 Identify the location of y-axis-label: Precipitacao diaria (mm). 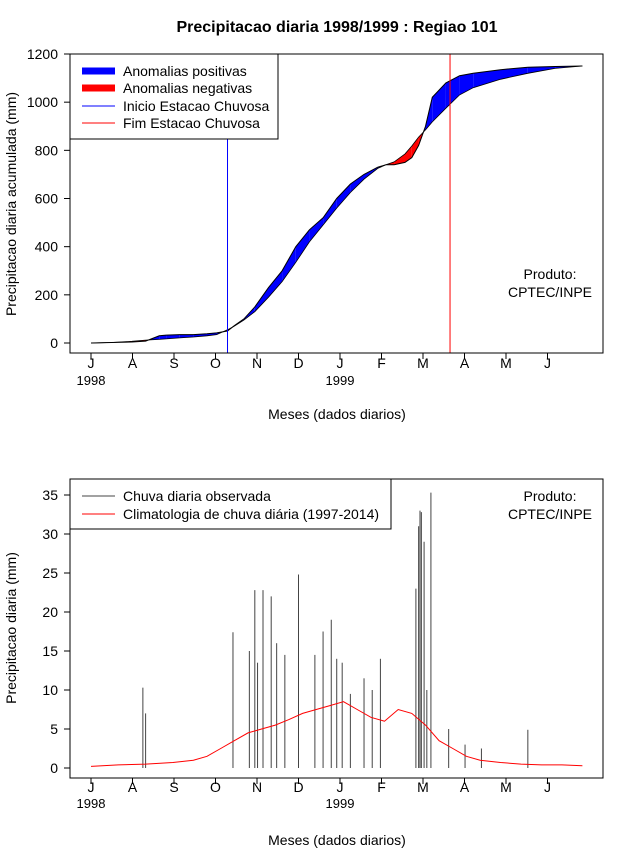
(11, 628).